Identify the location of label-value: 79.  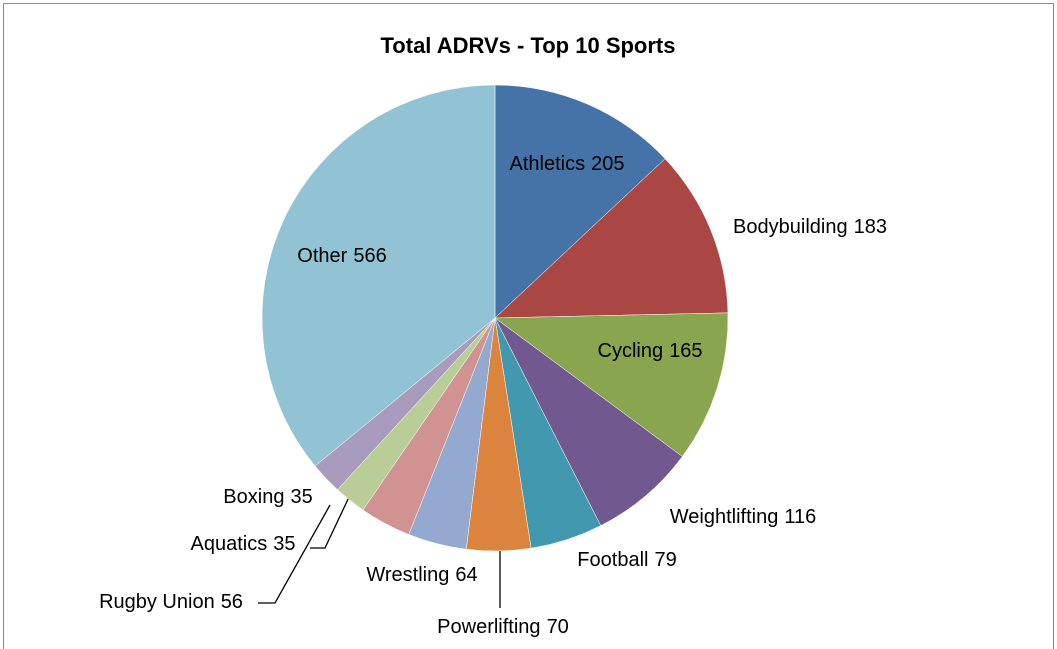
(665, 560).